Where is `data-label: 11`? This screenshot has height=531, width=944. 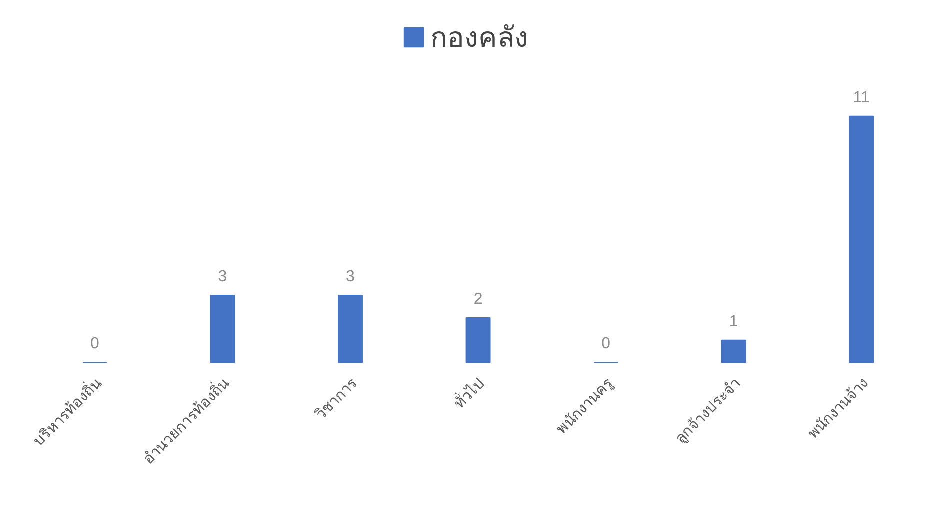 data-label: 11 is located at coordinates (861, 97).